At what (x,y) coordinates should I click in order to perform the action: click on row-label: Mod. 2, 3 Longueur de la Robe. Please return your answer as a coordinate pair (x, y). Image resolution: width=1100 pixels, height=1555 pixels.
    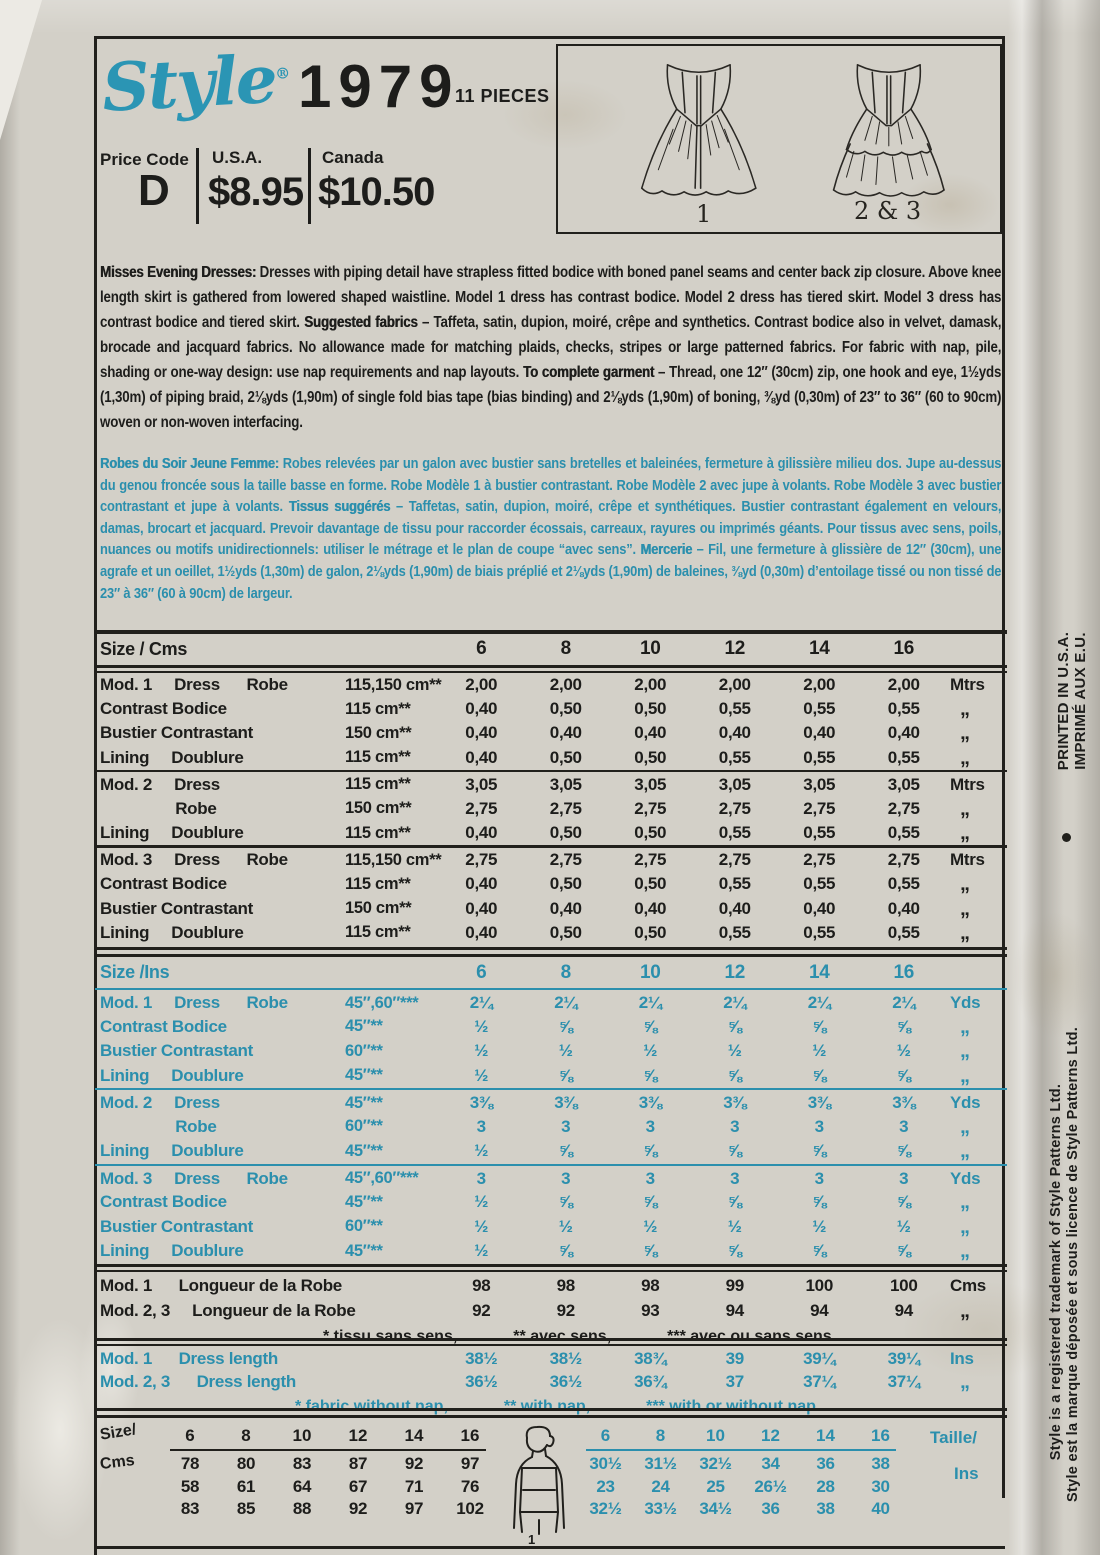
    Looking at the image, I should click on (228, 1310).